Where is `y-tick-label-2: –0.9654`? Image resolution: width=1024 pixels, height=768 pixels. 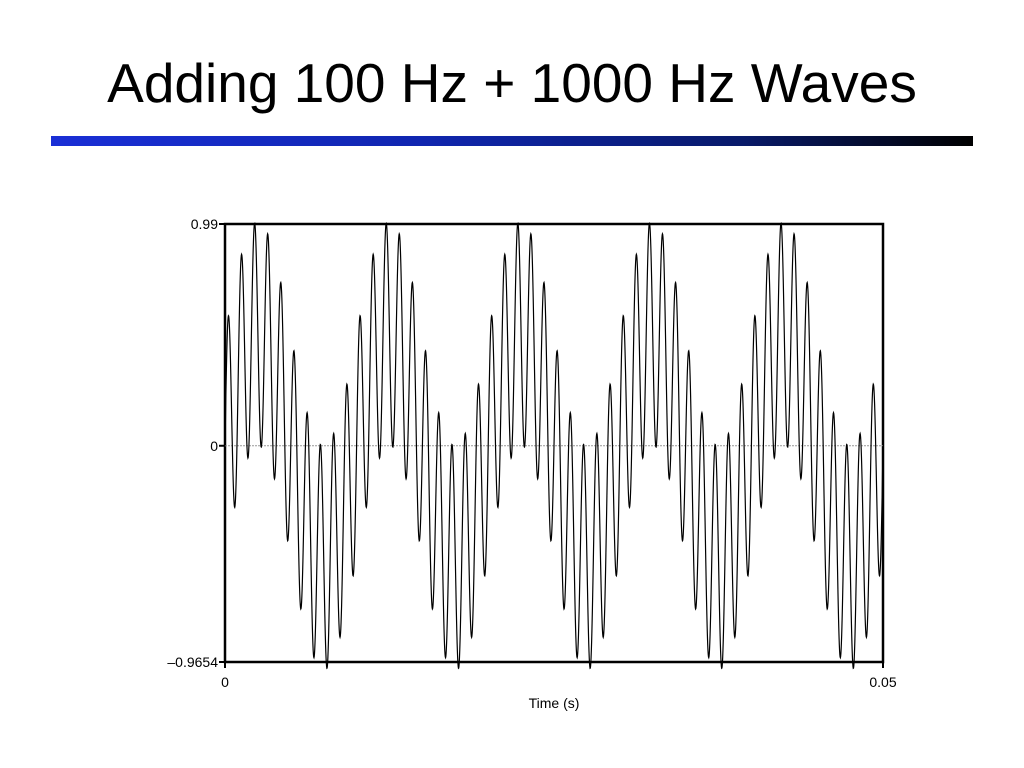
y-tick-label-2: –0.9654 is located at coordinates (192, 662).